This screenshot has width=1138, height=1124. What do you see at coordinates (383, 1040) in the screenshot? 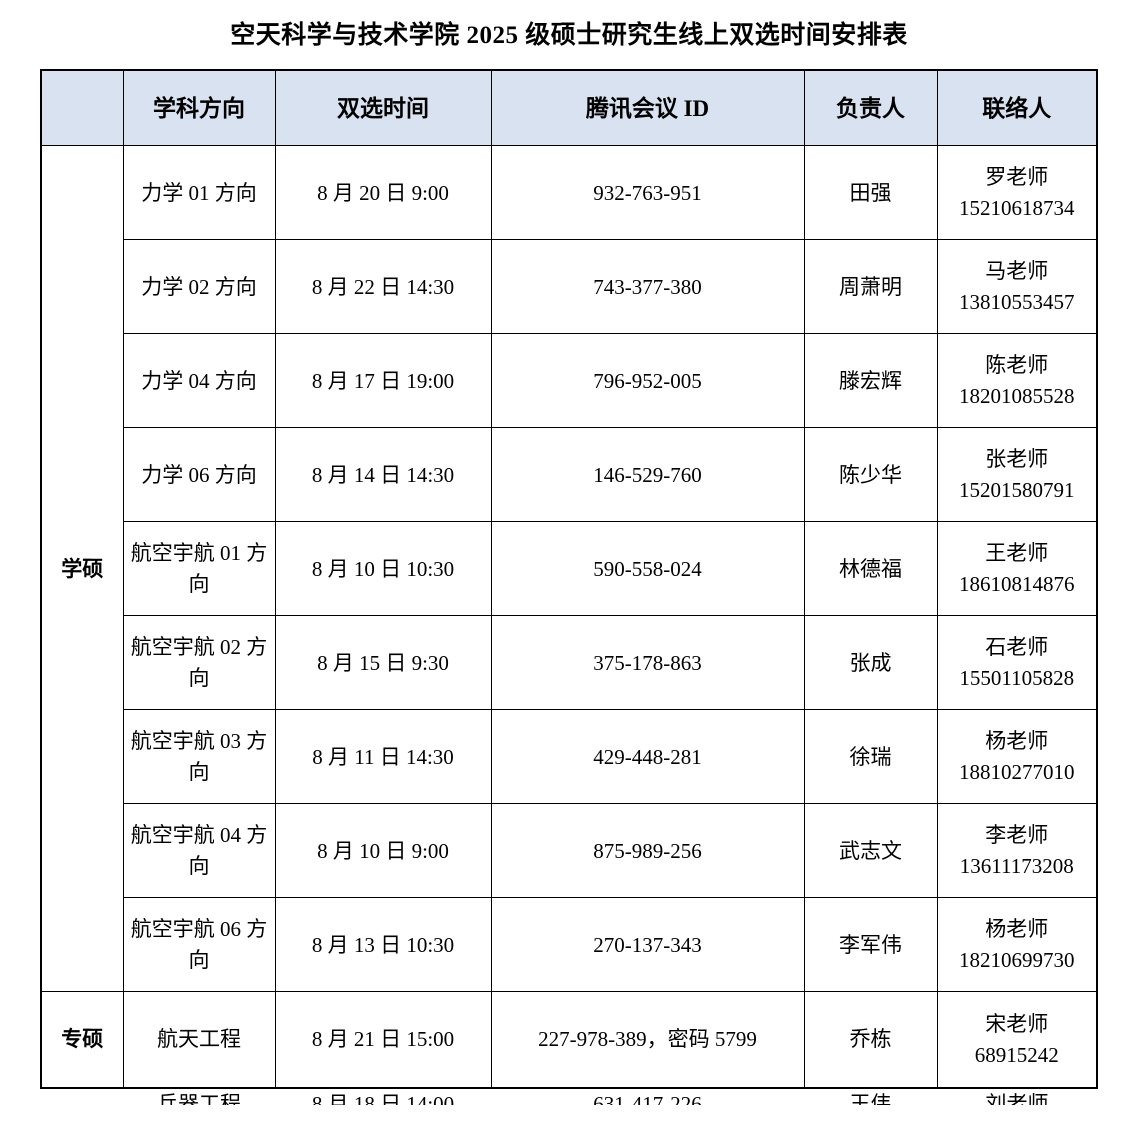
I see `selection-time-cell: 8 月 21 日 15:00` at bounding box center [383, 1040].